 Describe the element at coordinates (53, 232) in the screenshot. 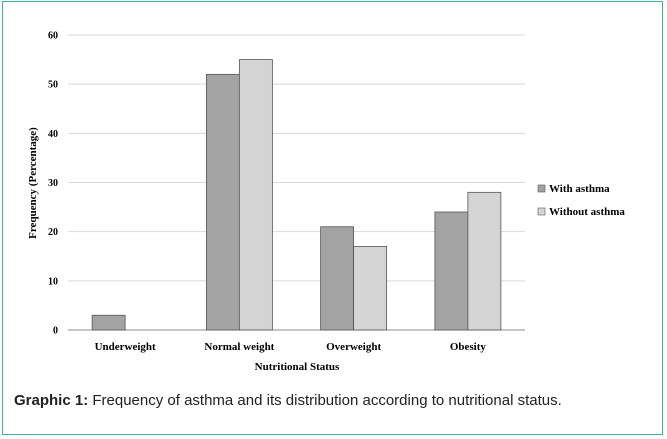

I see `y-tick-label: 20` at that location.